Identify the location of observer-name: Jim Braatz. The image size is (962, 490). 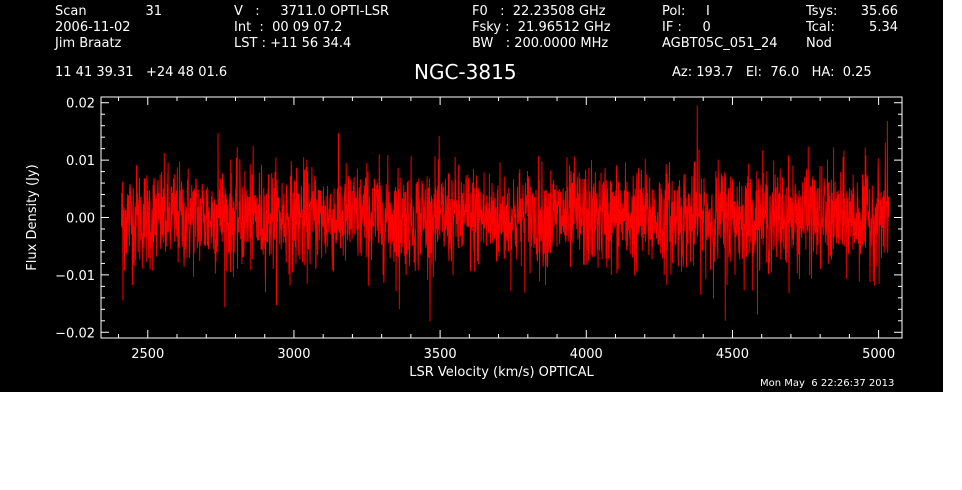
(88, 43).